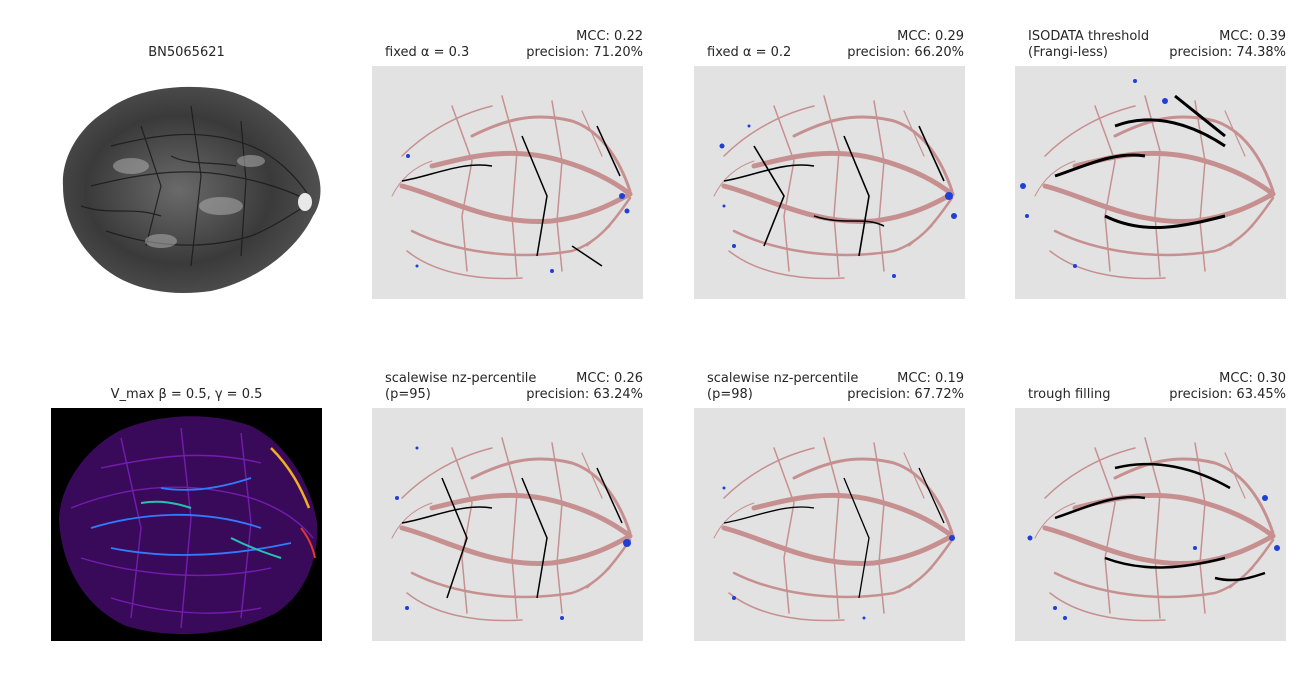 The image size is (1300, 700). Describe the element at coordinates (584, 394) in the screenshot. I see `precision-label: precision: 63.24%` at that location.